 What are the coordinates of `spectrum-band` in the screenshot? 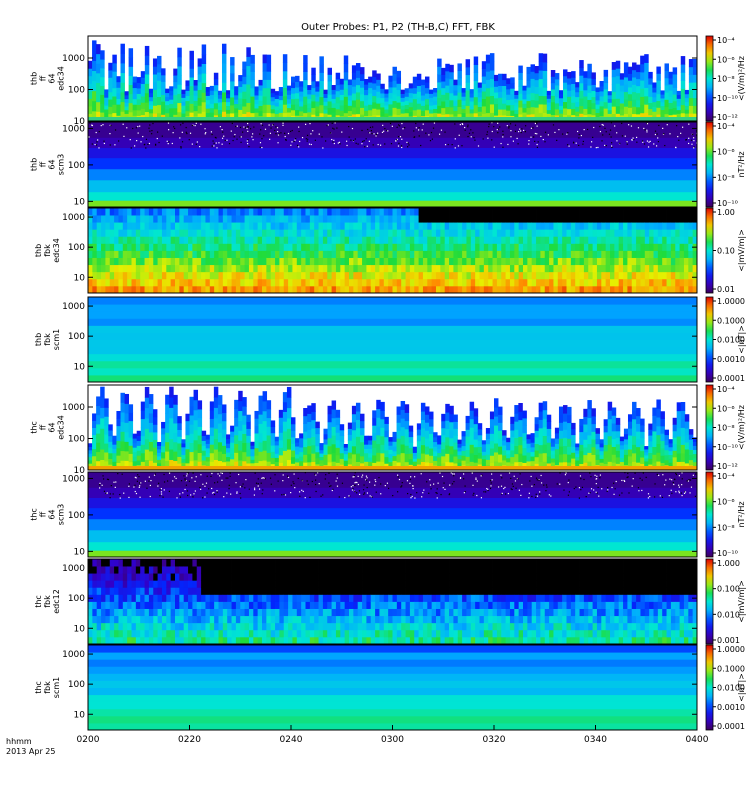 It's located at (392, 378).